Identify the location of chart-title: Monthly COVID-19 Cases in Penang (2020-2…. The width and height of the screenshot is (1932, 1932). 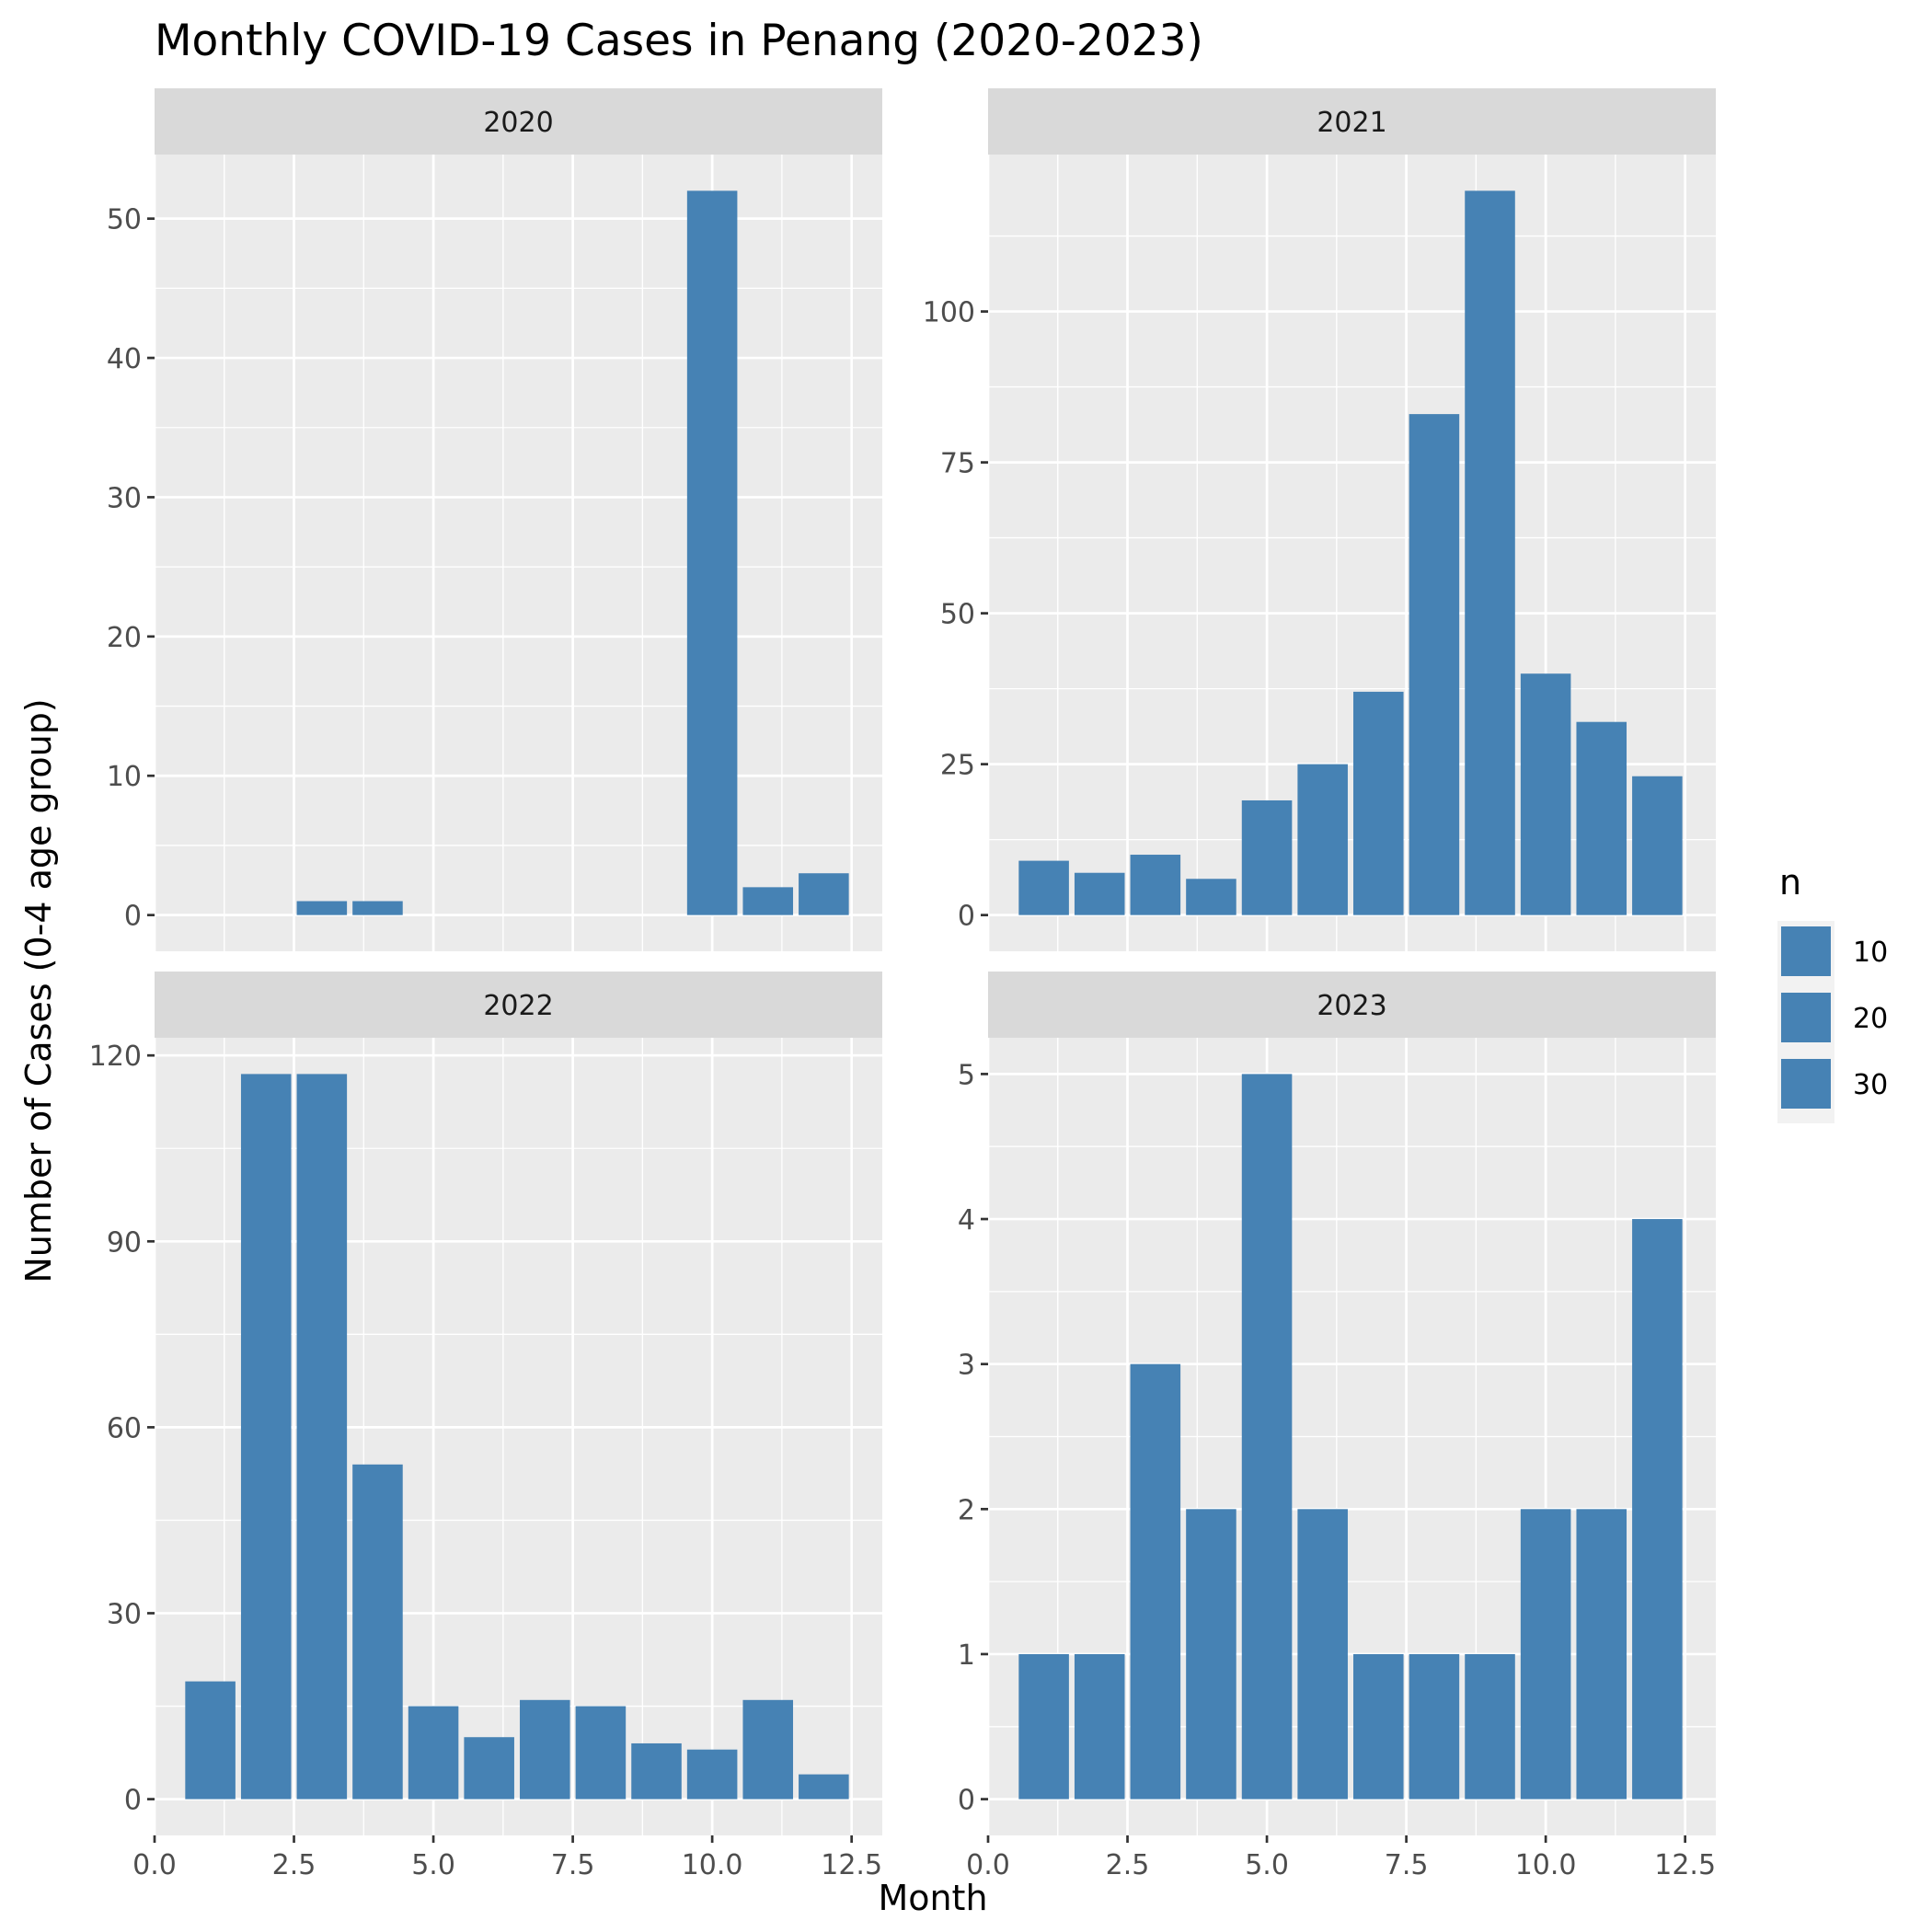
(679, 41).